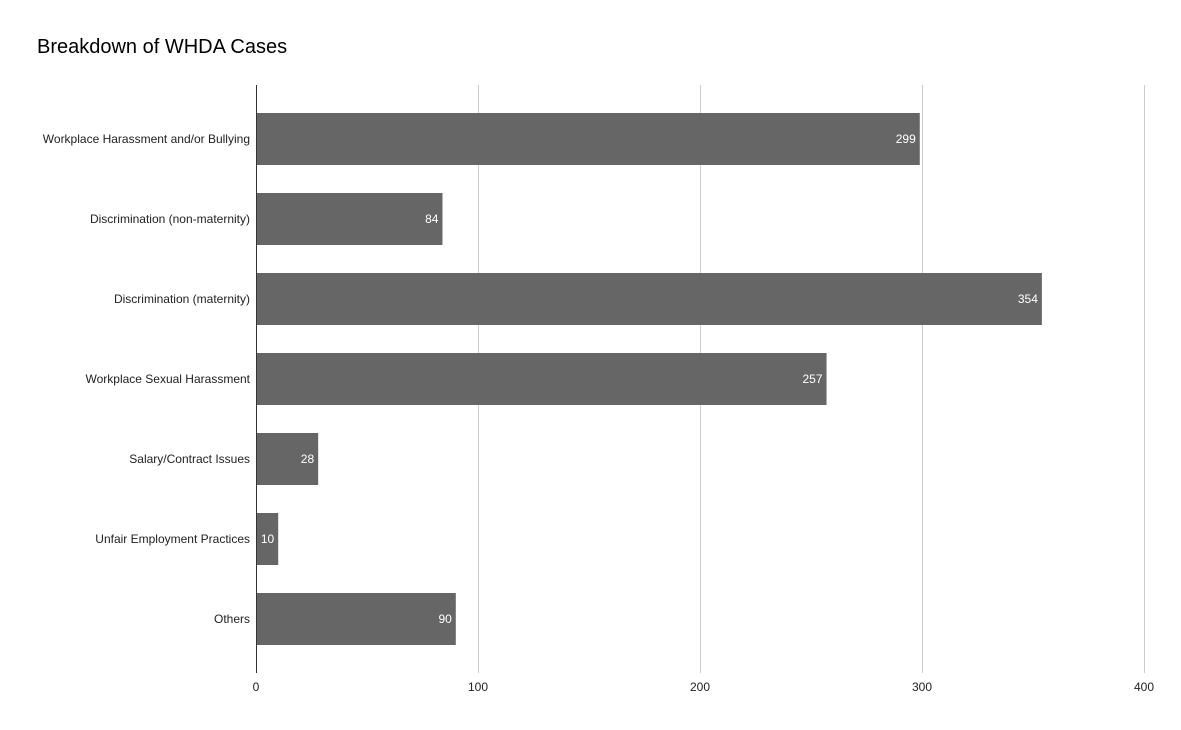 The image size is (1181, 730). What do you see at coordinates (813, 379) in the screenshot?
I see `data-label: 257` at bounding box center [813, 379].